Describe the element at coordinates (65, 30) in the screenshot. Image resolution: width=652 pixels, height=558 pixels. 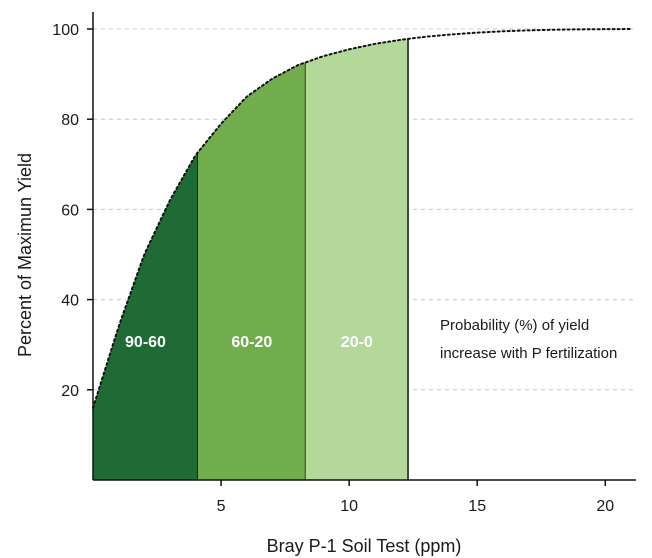
I see `y-tick-label-100: 100` at that location.